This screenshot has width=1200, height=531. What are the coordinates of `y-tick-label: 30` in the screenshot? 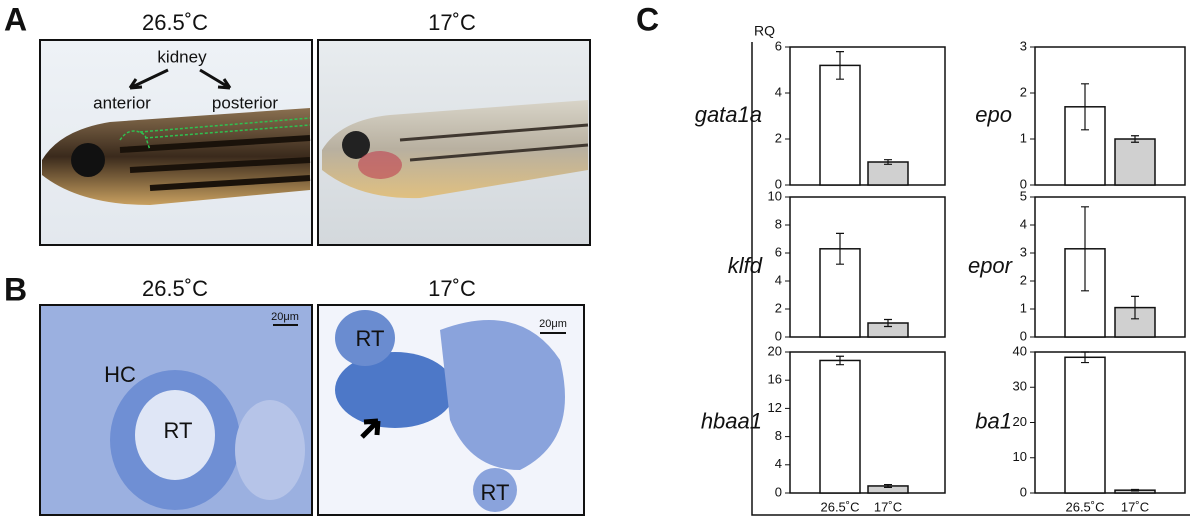 It's located at (1020, 386).